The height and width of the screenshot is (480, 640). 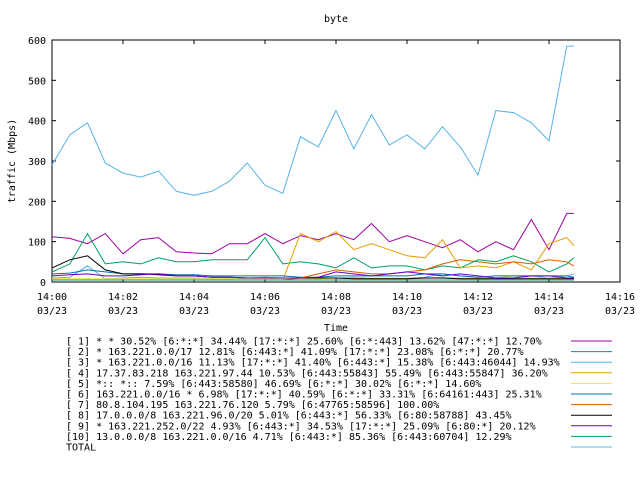 I want to click on legend-label: TOTAL, so click(x=81, y=448).